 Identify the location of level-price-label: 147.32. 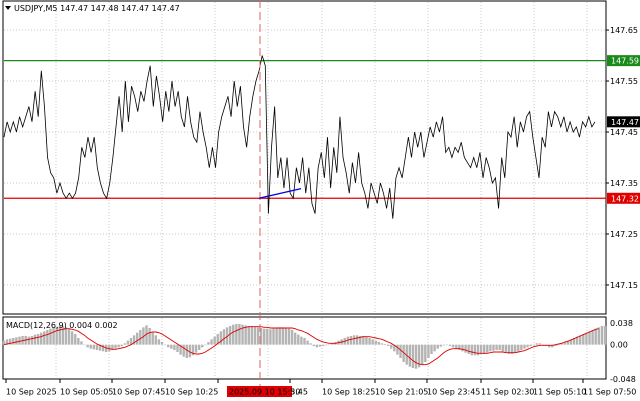
(625, 198).